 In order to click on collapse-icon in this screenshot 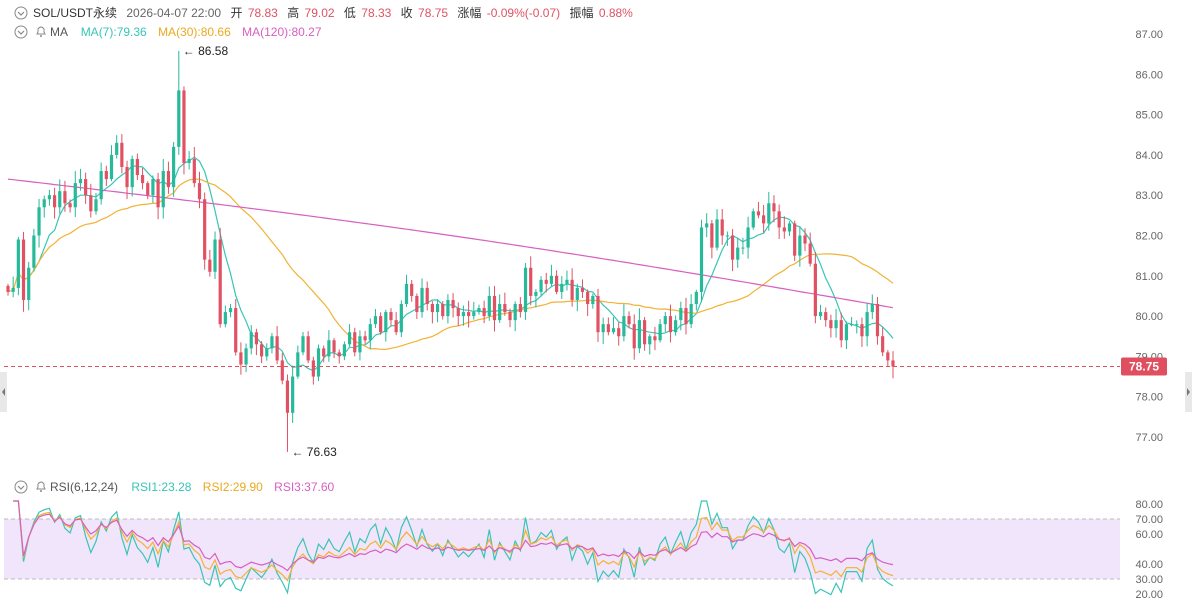, I will do `click(21, 13)`.